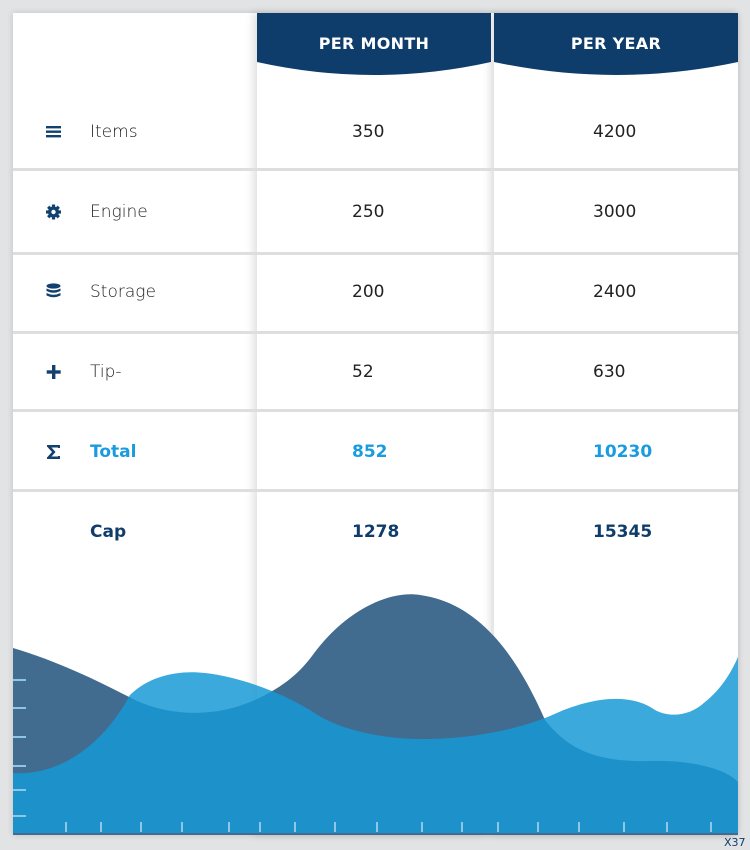  What do you see at coordinates (123, 292) in the screenshot?
I see `row-label: Storage` at bounding box center [123, 292].